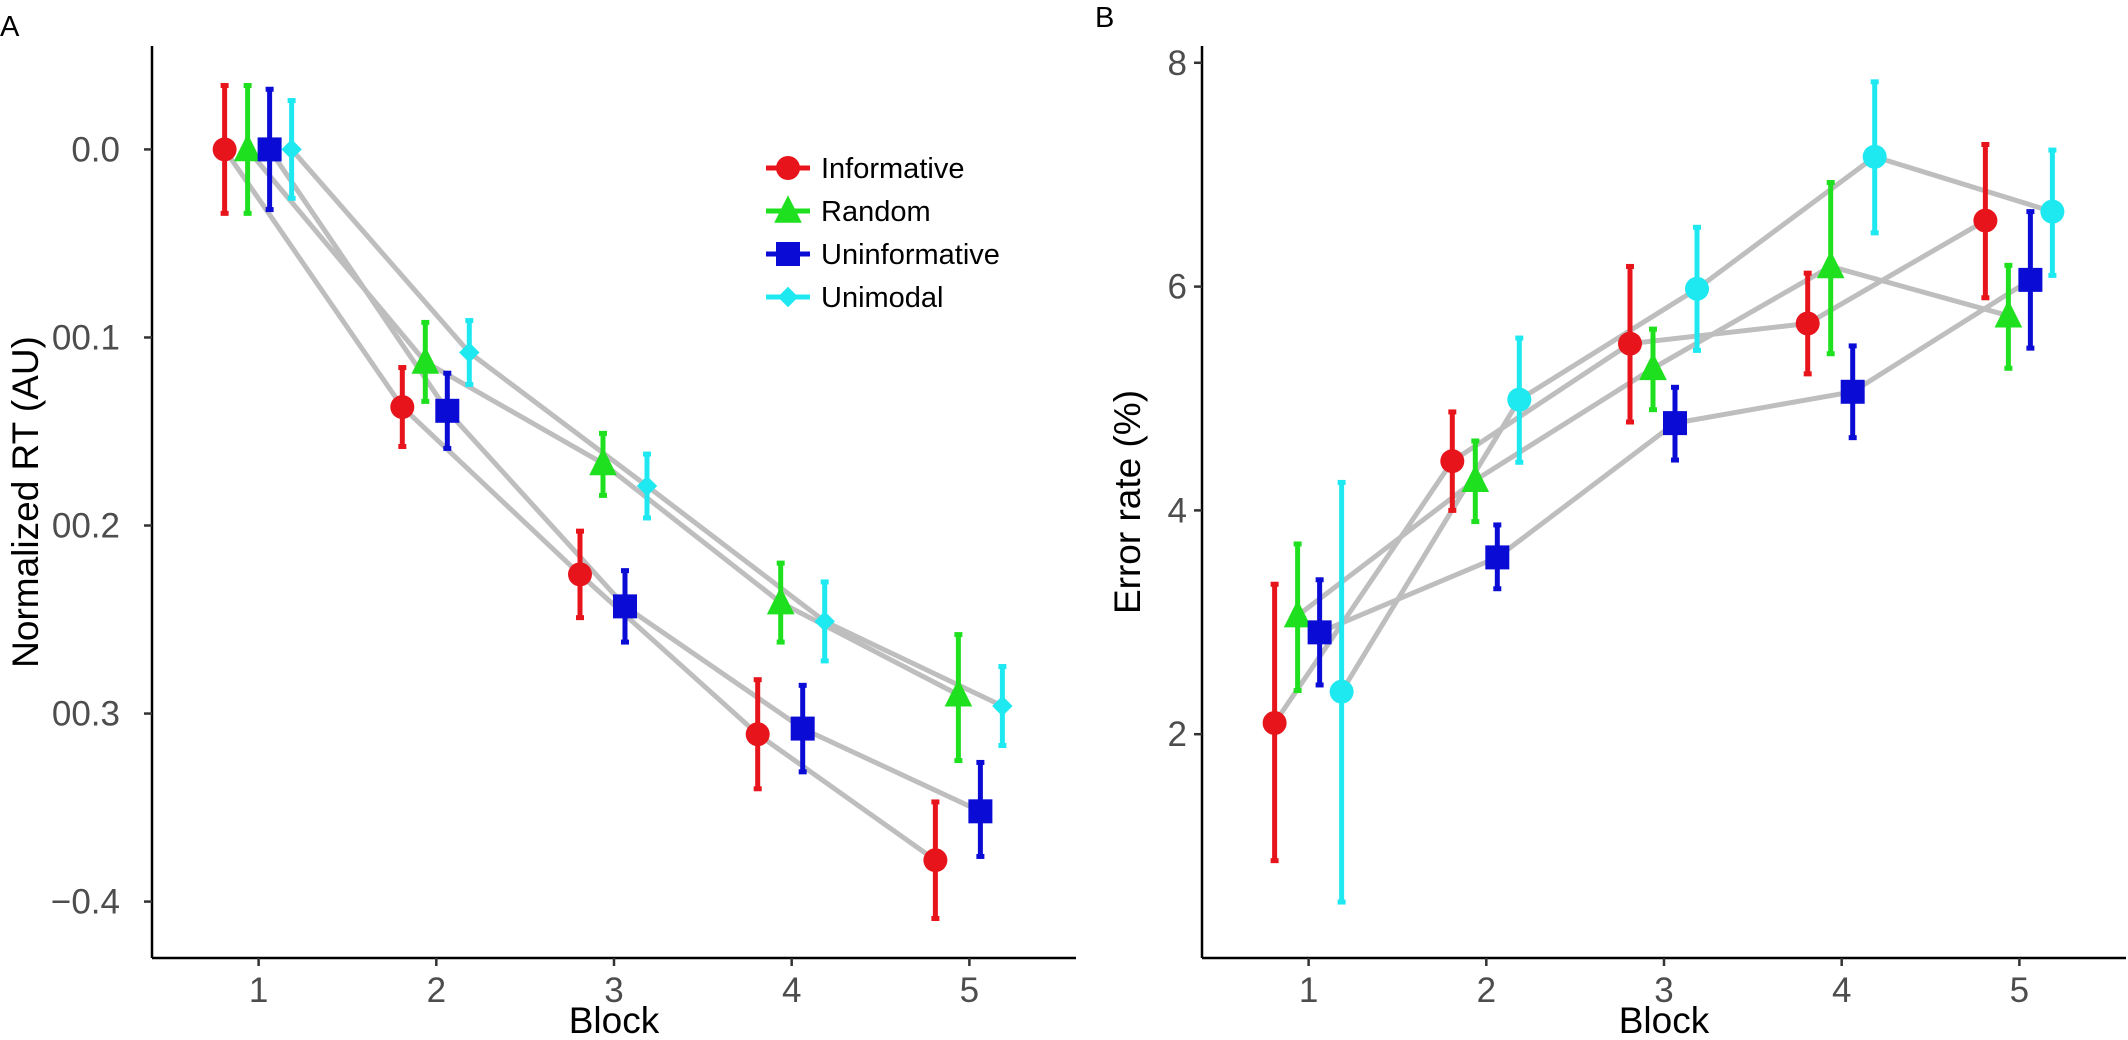 The width and height of the screenshot is (2128, 1040). I want to click on panel-label-b: B, so click(1104, 18).